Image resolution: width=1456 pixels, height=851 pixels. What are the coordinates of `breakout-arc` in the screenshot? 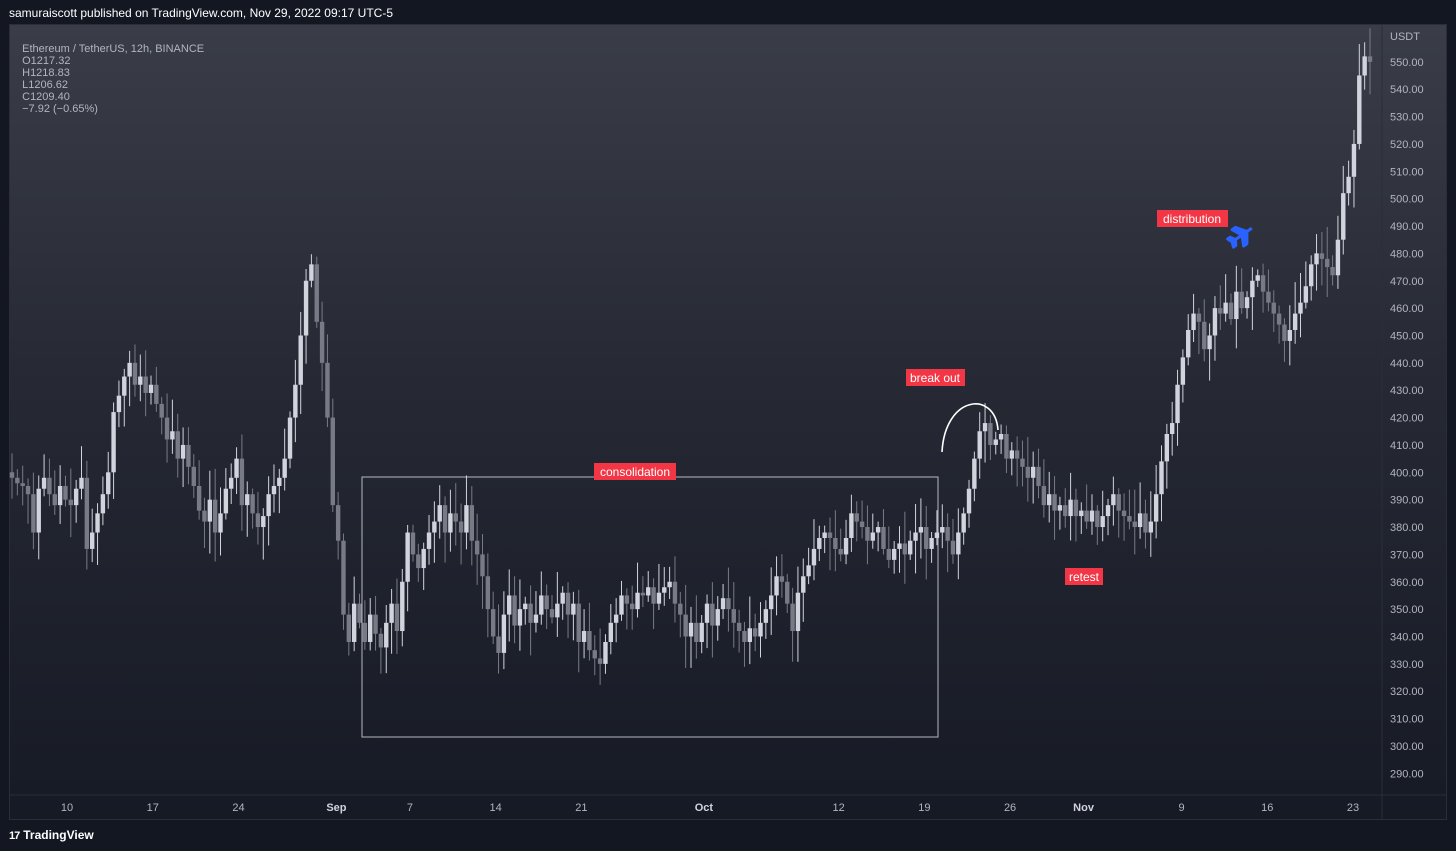 It's located at (970, 428).